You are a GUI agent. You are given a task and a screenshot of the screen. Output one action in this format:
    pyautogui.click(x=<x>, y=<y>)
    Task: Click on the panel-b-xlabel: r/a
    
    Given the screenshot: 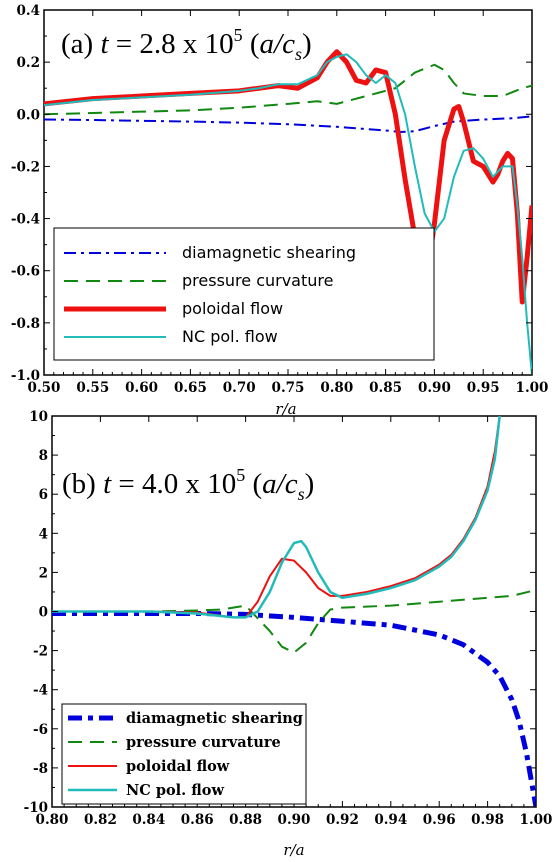 What is the action you would take?
    pyautogui.click(x=293, y=850)
    